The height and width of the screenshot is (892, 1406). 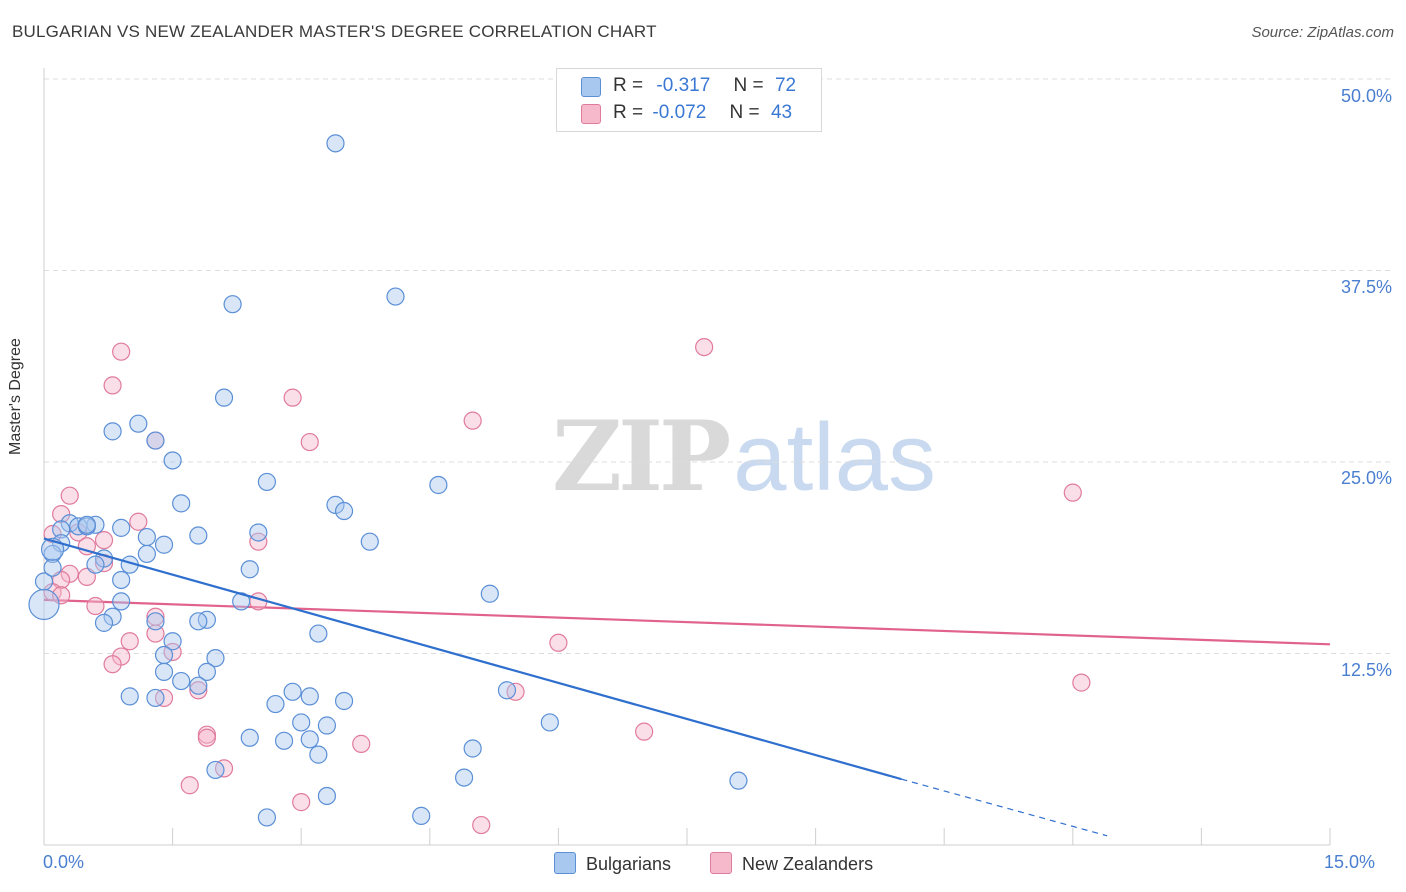 What do you see at coordinates (687, 622) in the screenshot?
I see `trend-line` at bounding box center [687, 622].